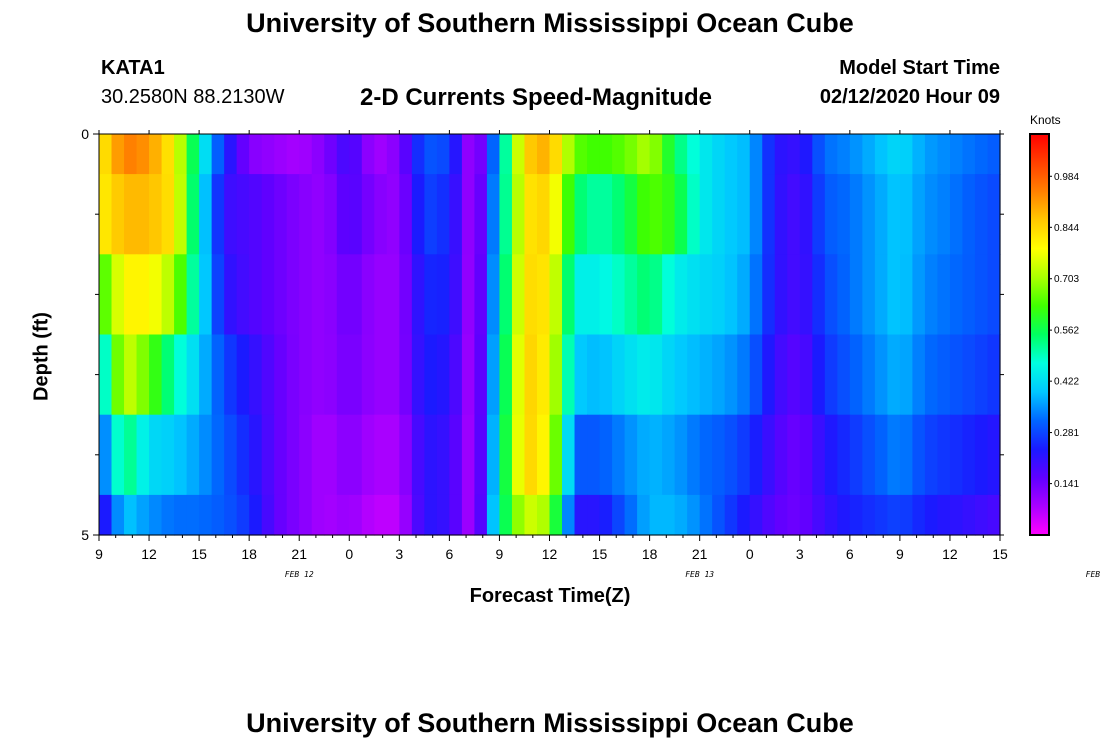 This screenshot has height=750, width=1100. I want to click on colorbar-tick-label: 0.703, so click(1066, 279).